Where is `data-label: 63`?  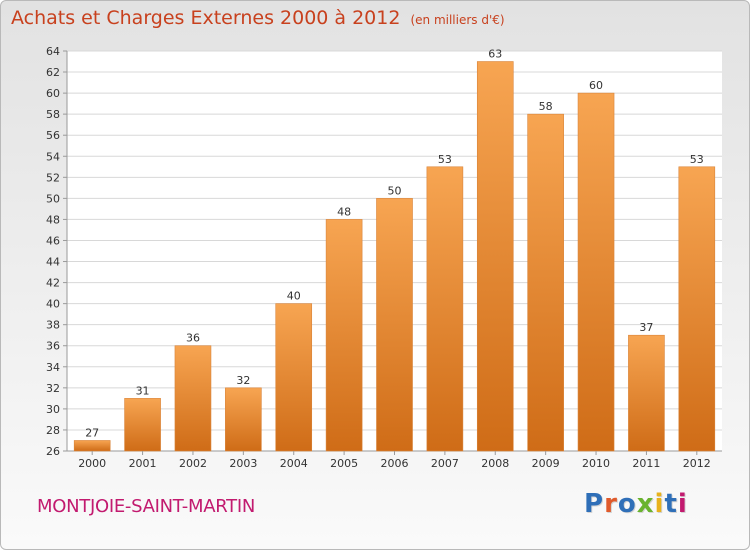 data-label: 63 is located at coordinates (495, 54).